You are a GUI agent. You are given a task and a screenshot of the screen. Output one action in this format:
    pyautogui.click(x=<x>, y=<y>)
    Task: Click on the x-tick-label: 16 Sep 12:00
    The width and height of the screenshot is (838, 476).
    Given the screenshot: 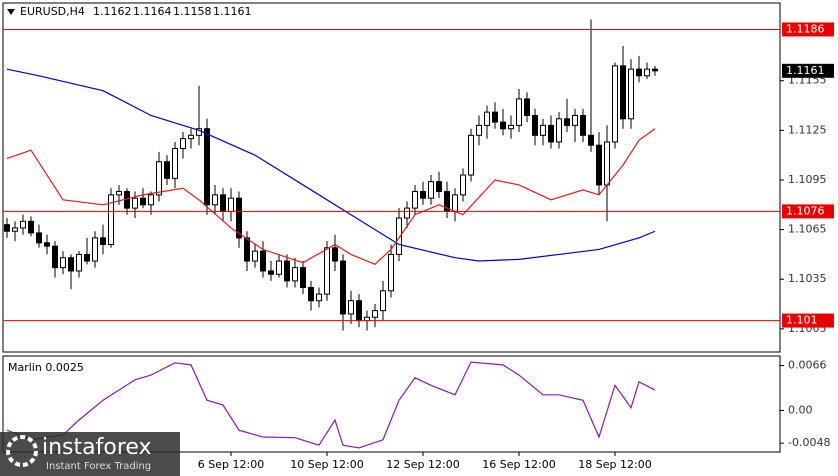 What is the action you would take?
    pyautogui.click(x=518, y=464)
    